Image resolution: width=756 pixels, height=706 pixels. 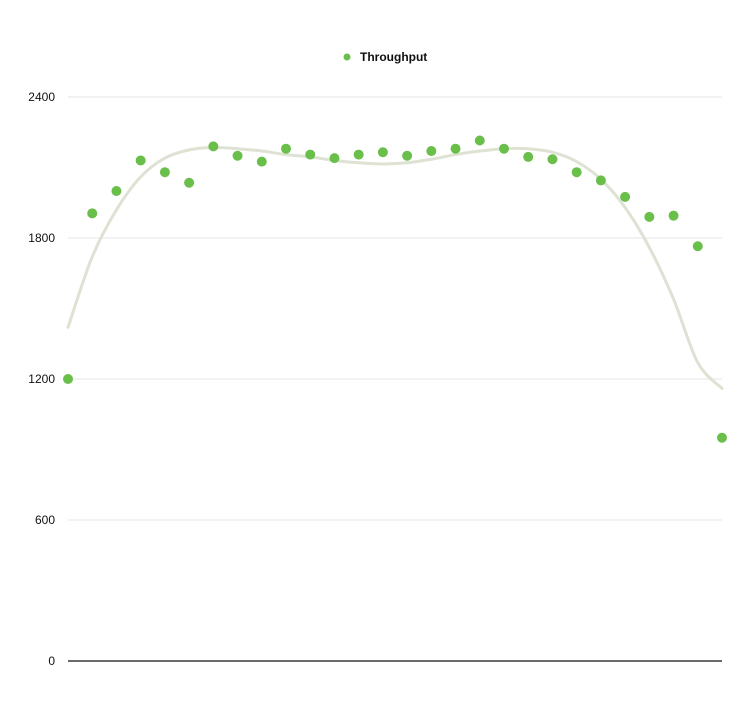 I want to click on y-tick-label: 0, so click(x=51, y=661).